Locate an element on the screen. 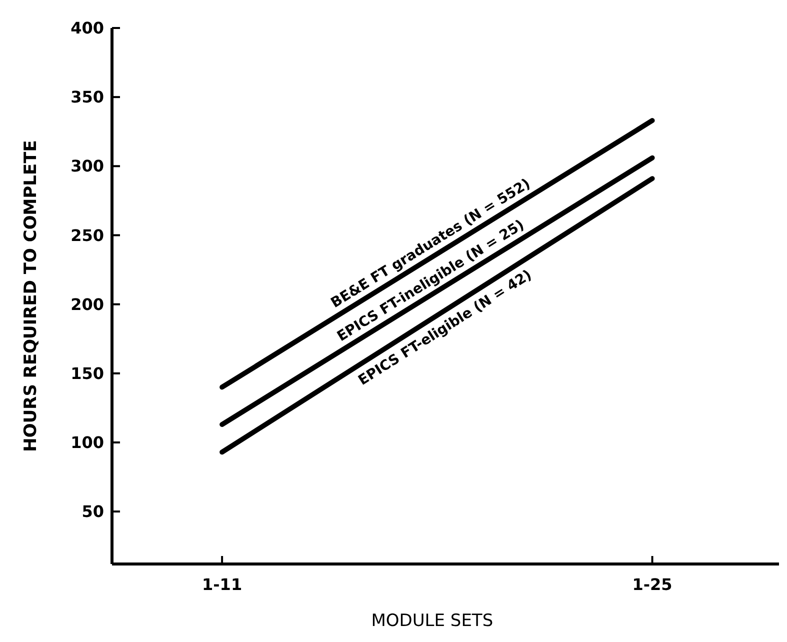 This screenshot has height=642, width=787. y-tick-label: 250 is located at coordinates (87, 235).